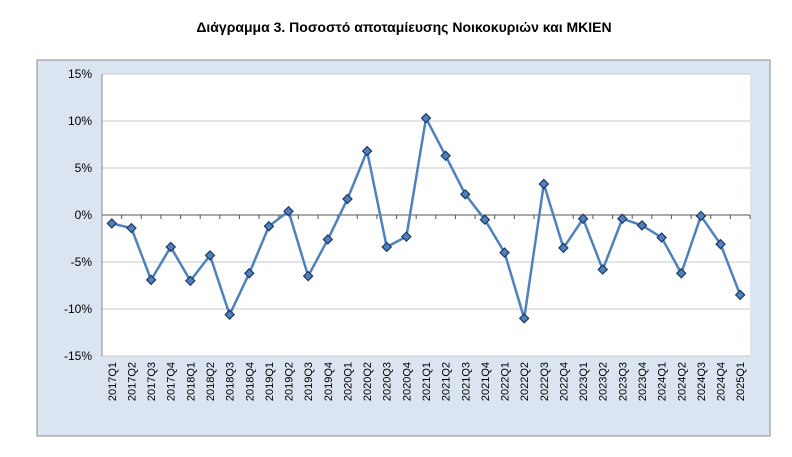 This screenshot has width=792, height=457. I want to click on x-tick-label: 2017Q4, so click(172, 381).